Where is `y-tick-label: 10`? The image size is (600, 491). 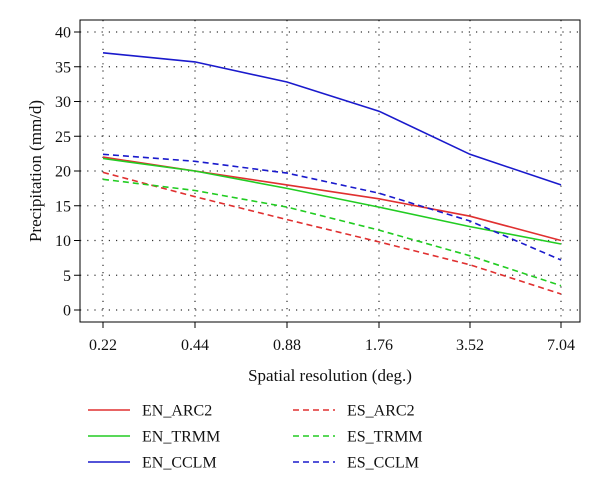 y-tick-label: 10 is located at coordinates (63, 241).